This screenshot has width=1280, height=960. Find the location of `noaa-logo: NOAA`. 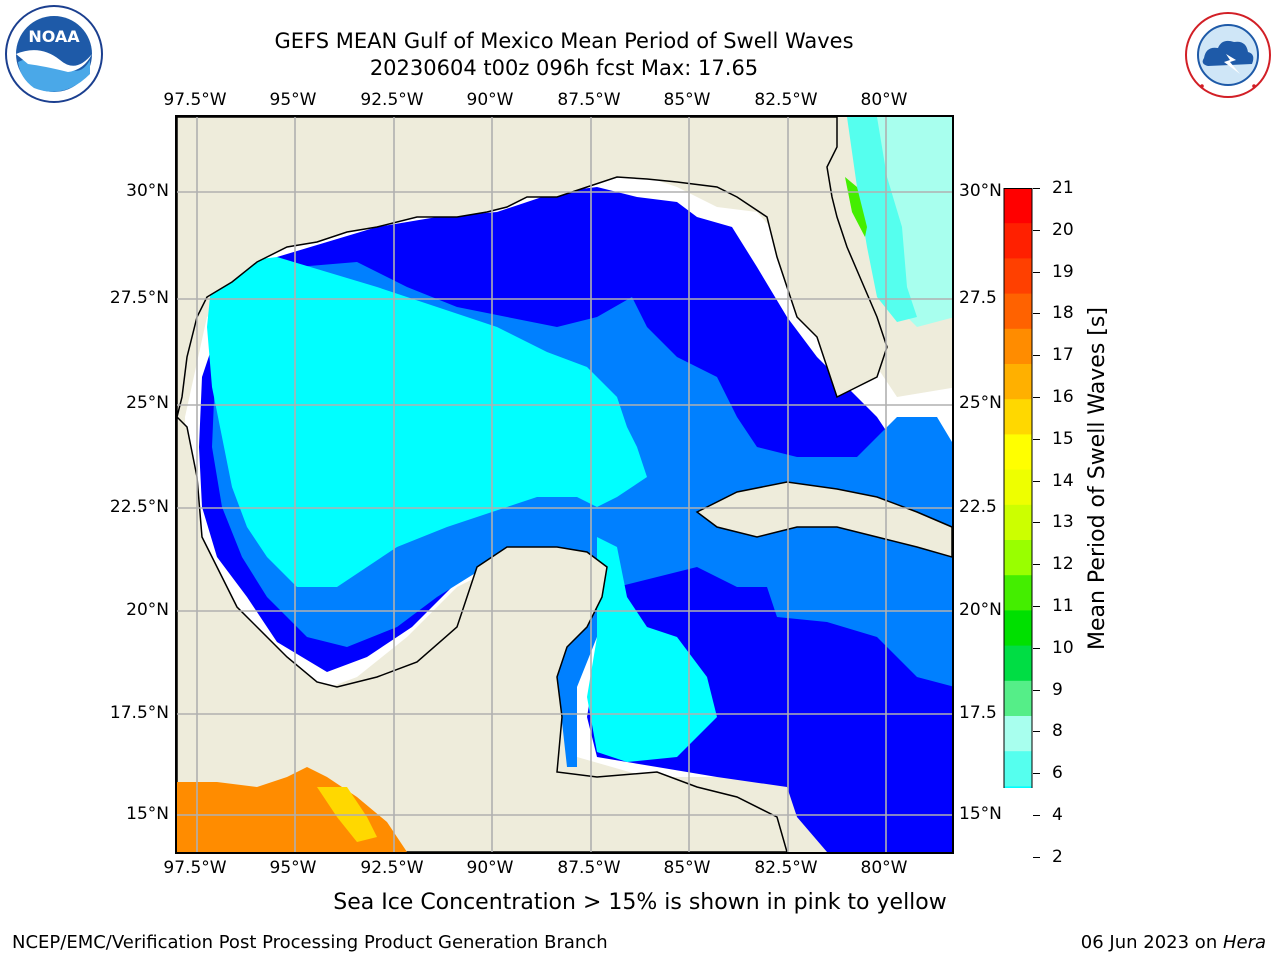

noaa-logo: NOAA is located at coordinates (54, 54).